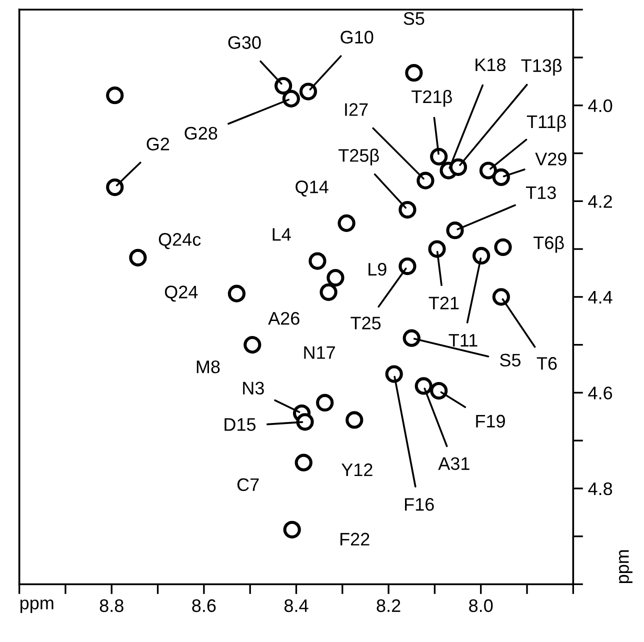 The image size is (644, 642). Describe the element at coordinates (377, 269) in the screenshot. I see `annotation: L9` at that location.